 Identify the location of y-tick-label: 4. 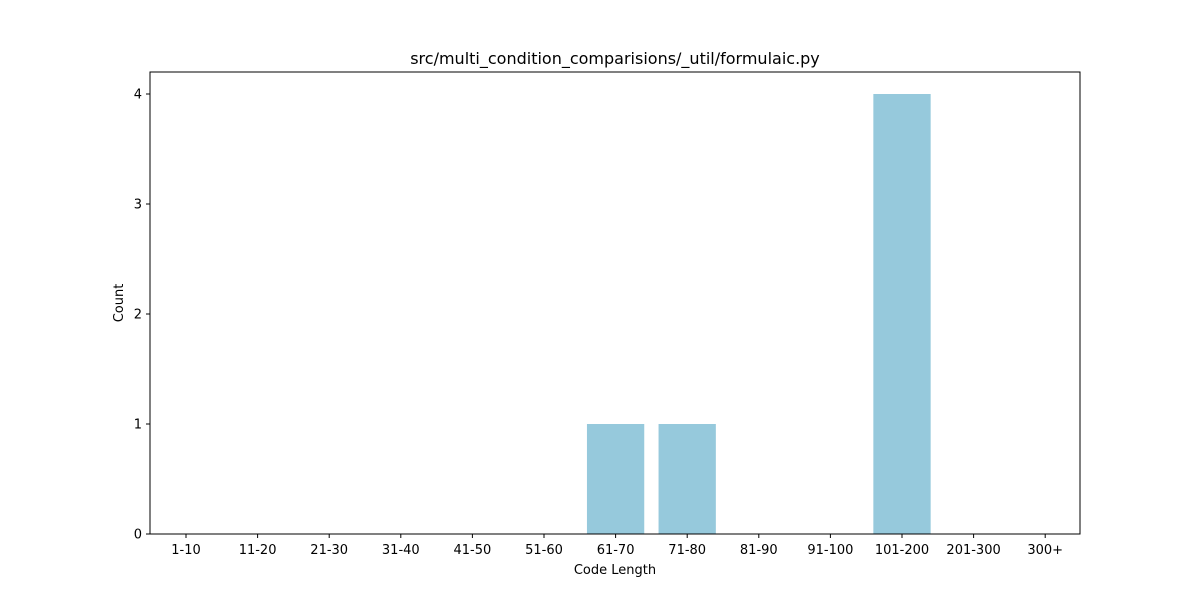
(138, 95).